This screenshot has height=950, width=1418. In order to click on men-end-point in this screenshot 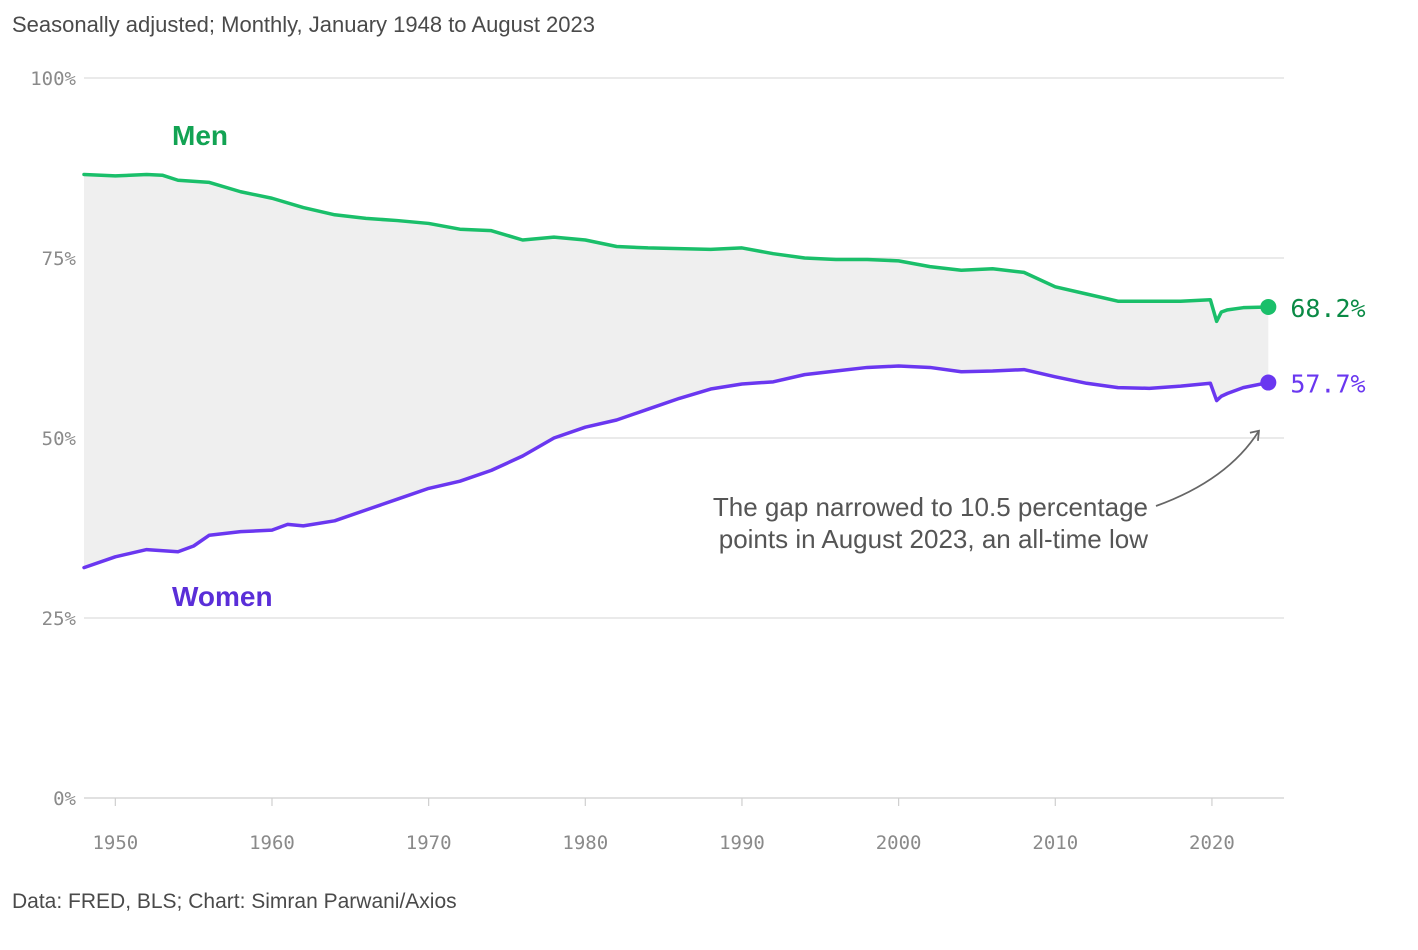, I will do `click(1268, 306)`.